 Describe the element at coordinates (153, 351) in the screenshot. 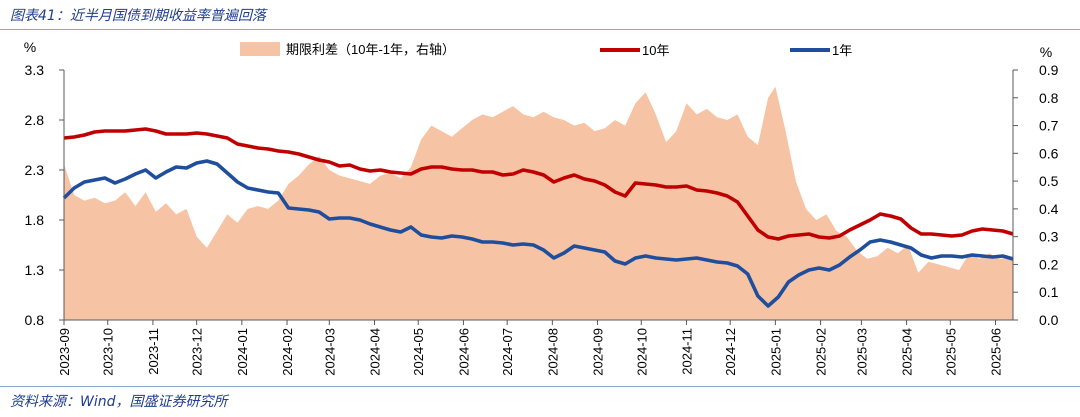

I see `x-tick-label: 2023-11` at that location.